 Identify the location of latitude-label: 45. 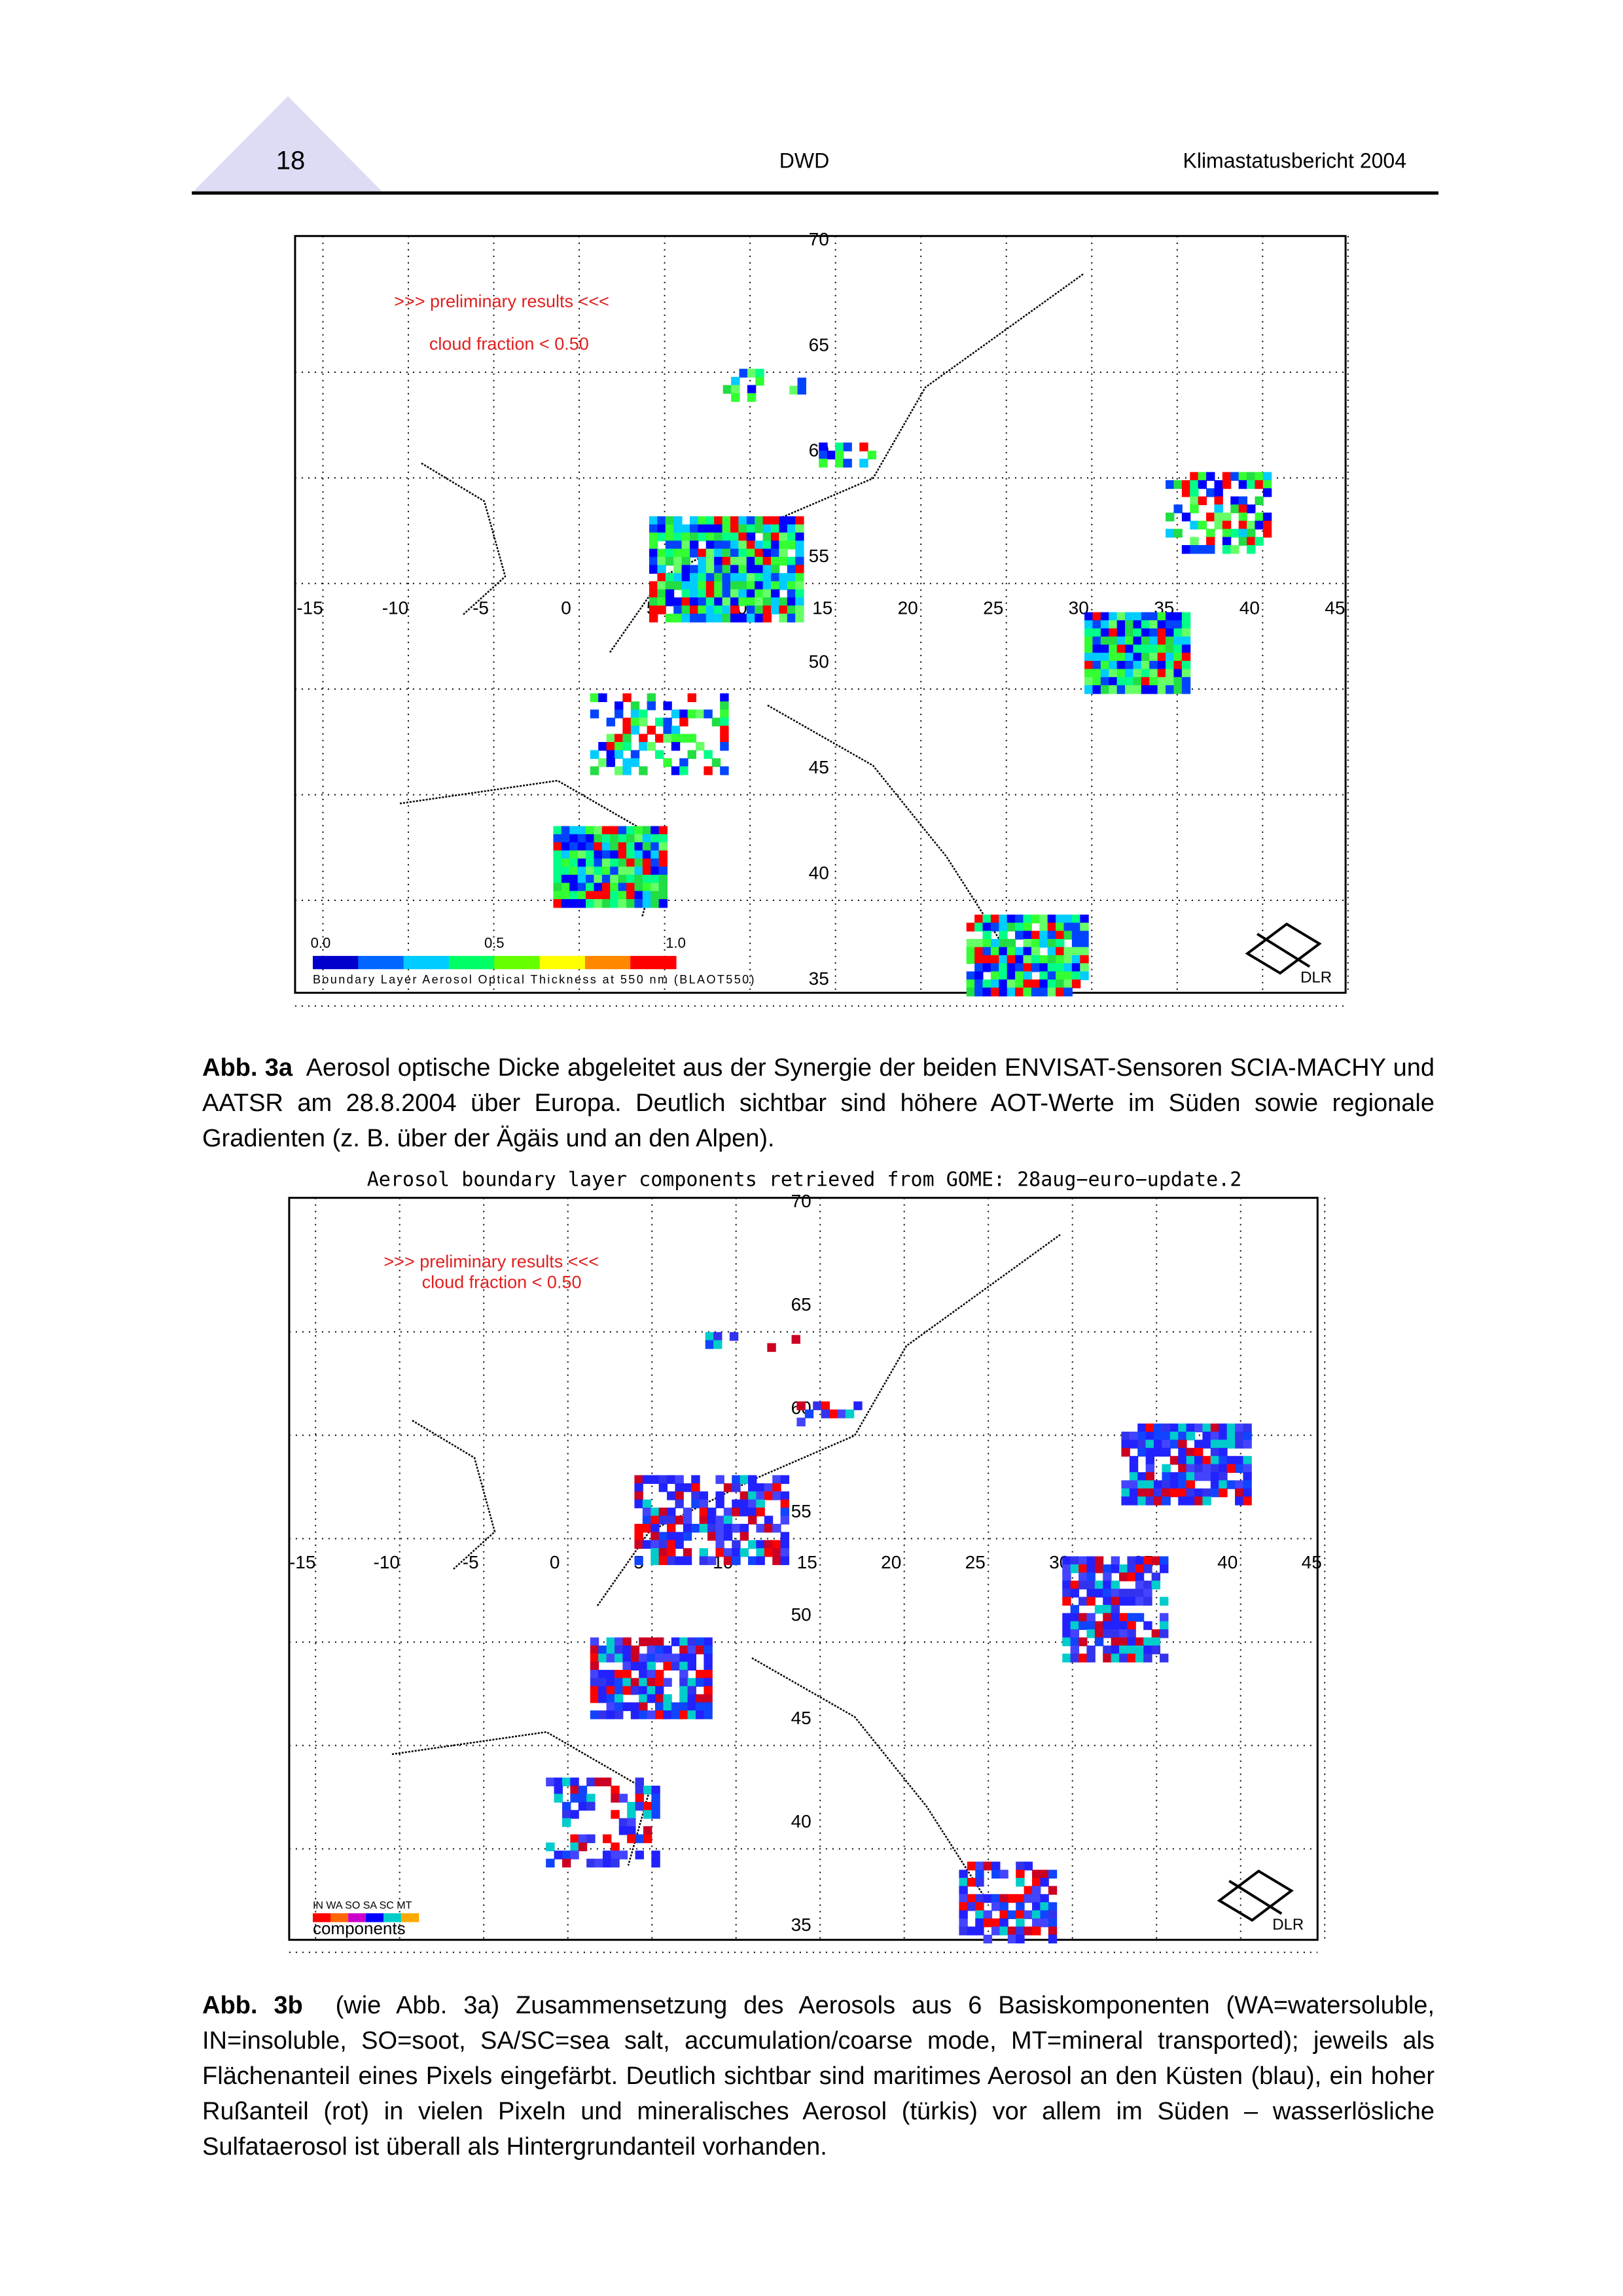
(801, 1718).